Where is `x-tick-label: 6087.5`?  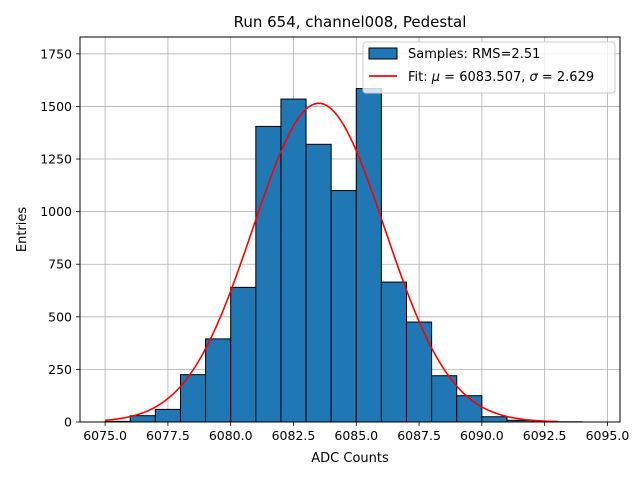 x-tick-label: 6087.5 is located at coordinates (419, 435).